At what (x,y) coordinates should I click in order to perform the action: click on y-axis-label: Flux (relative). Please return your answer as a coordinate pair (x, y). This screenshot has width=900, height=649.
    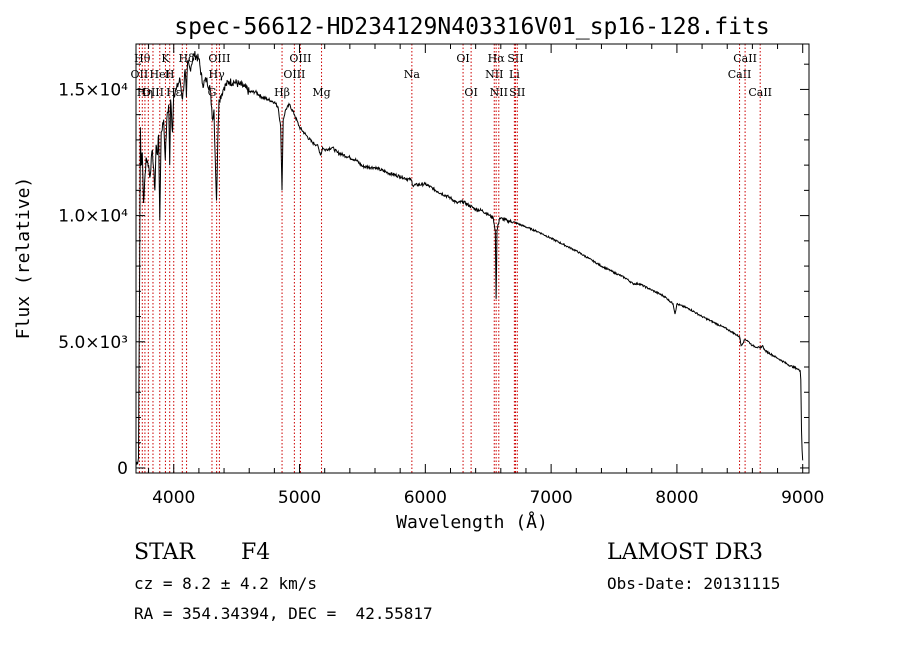
    Looking at the image, I should click on (23, 258).